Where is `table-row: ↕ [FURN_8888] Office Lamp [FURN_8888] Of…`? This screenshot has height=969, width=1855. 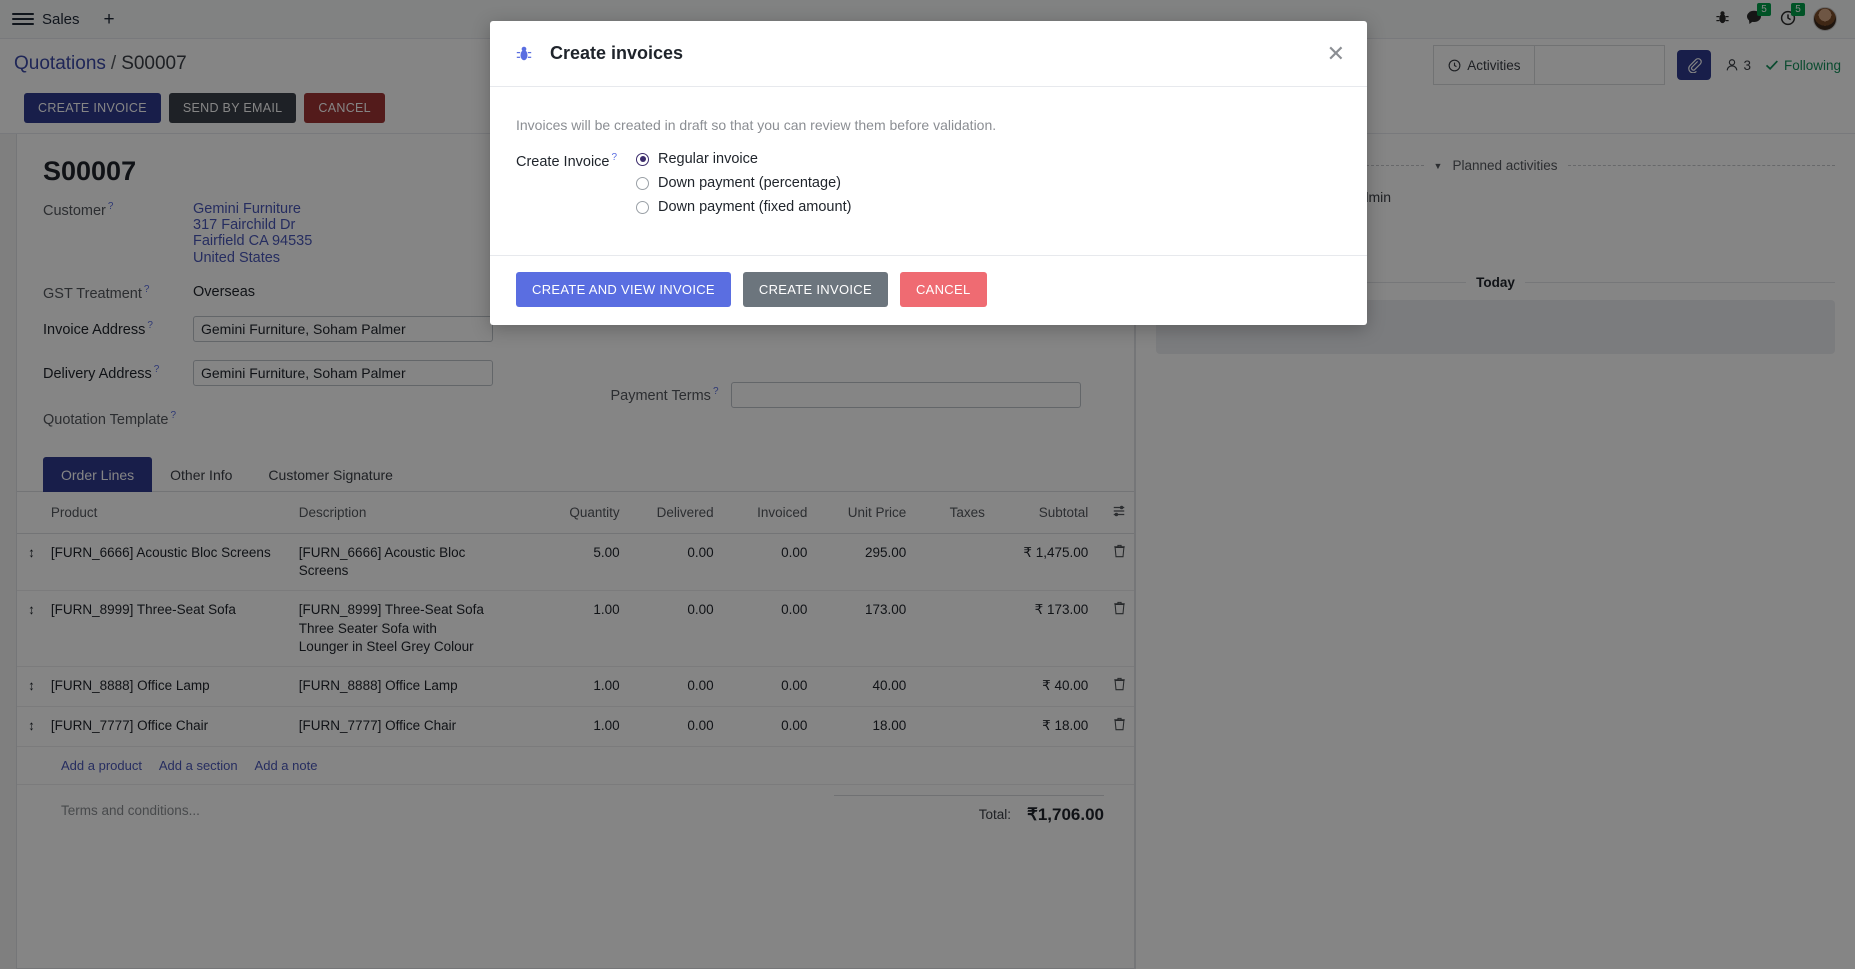 table-row: ↕ [FURN_8888] Office Lamp [FURN_8888] Of… is located at coordinates (575, 687).